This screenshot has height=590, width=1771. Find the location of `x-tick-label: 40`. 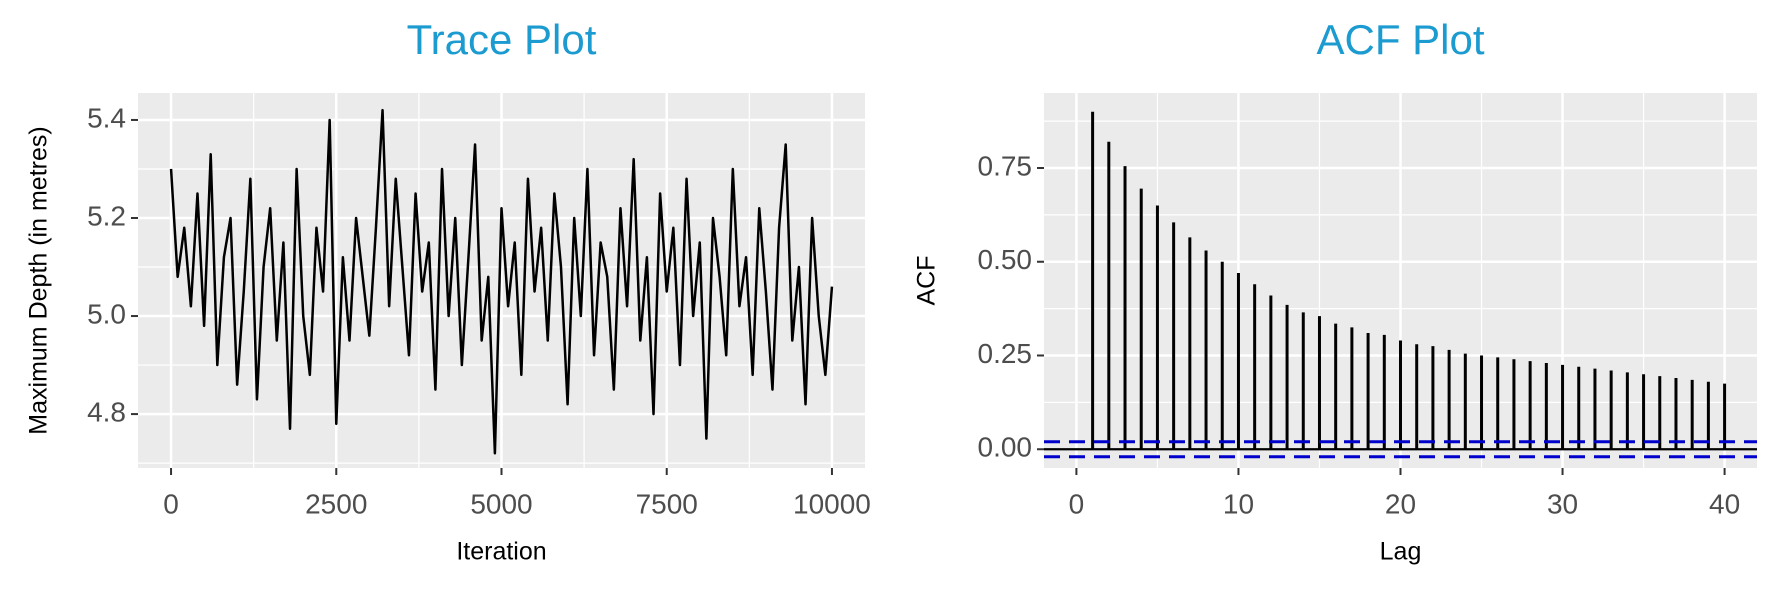

x-tick-label: 40 is located at coordinates (1724, 503).